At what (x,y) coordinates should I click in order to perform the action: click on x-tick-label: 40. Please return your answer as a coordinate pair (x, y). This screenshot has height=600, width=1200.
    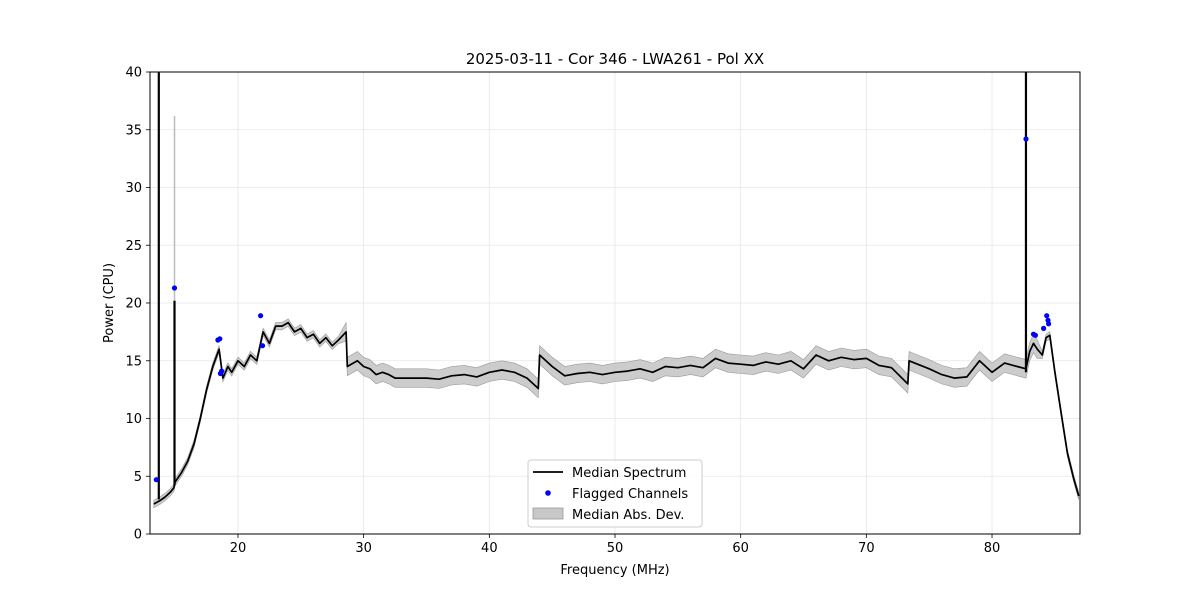
    Looking at the image, I should click on (489, 548).